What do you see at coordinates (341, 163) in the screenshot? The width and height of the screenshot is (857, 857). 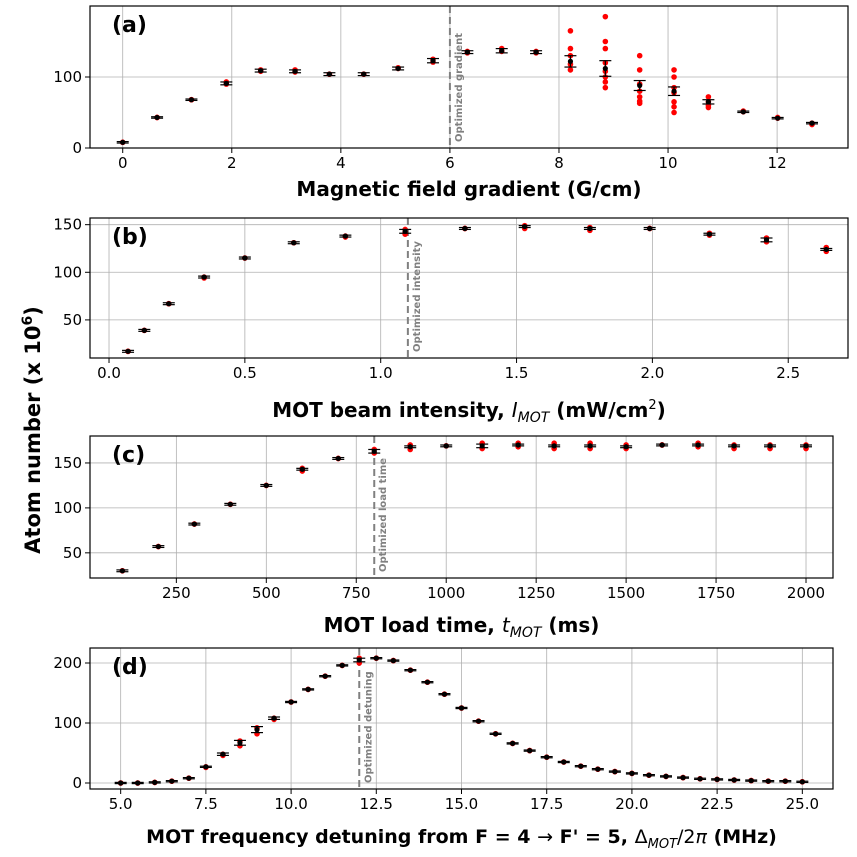 I see `panel-a-xtick-label: 4` at bounding box center [341, 163].